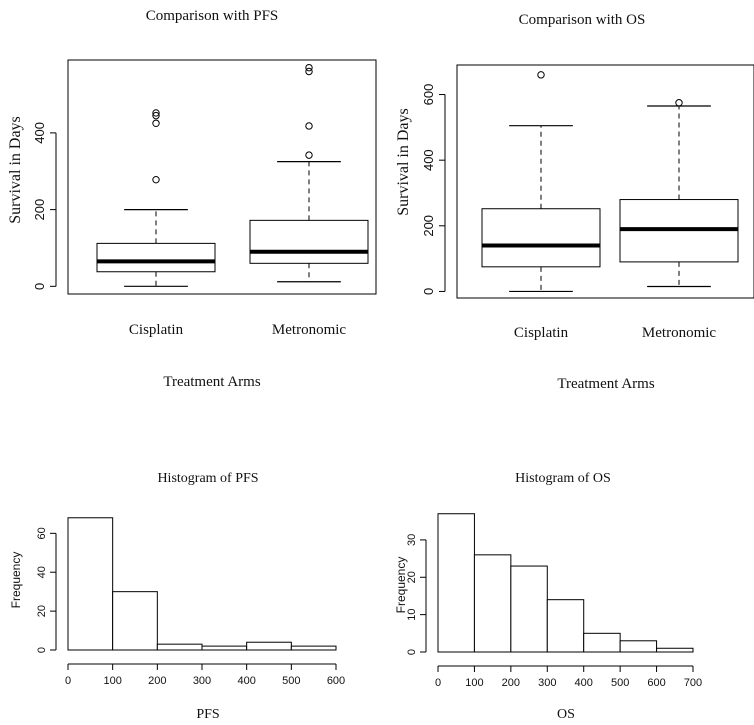 The width and height of the screenshot is (754, 725). What do you see at coordinates (582, 20) in the screenshot?
I see `os-boxplot-title: Comparison with OS` at bounding box center [582, 20].